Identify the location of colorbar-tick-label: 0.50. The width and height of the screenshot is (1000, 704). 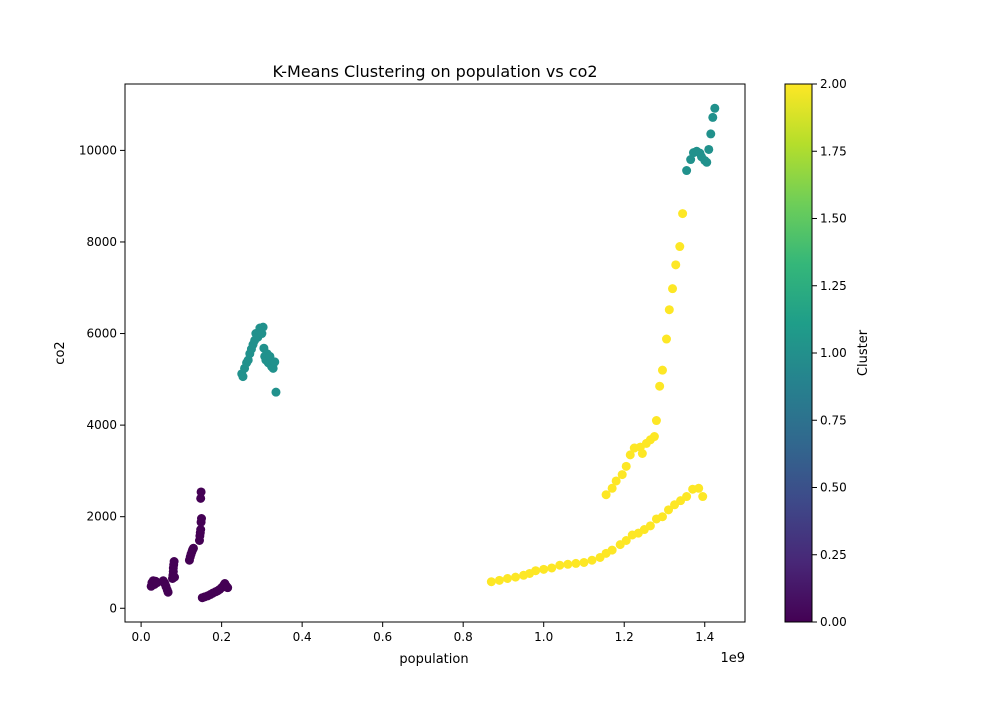
(833, 488).